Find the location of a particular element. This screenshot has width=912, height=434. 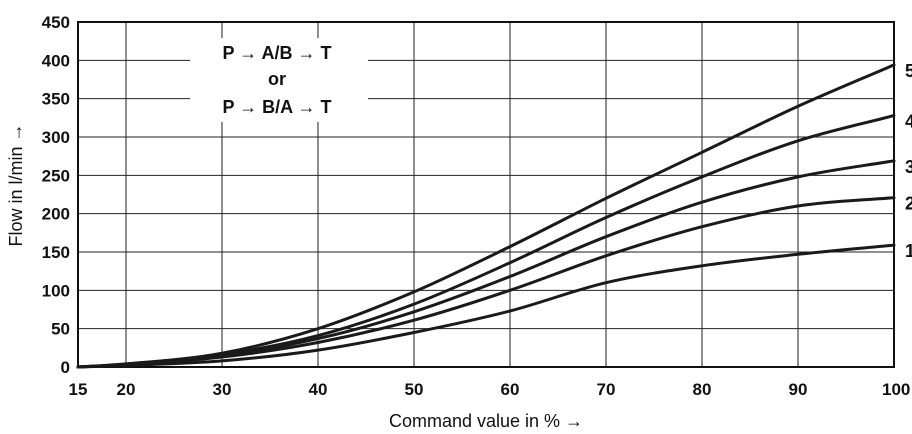

y-tick-label: 300 is located at coordinates (56, 137).